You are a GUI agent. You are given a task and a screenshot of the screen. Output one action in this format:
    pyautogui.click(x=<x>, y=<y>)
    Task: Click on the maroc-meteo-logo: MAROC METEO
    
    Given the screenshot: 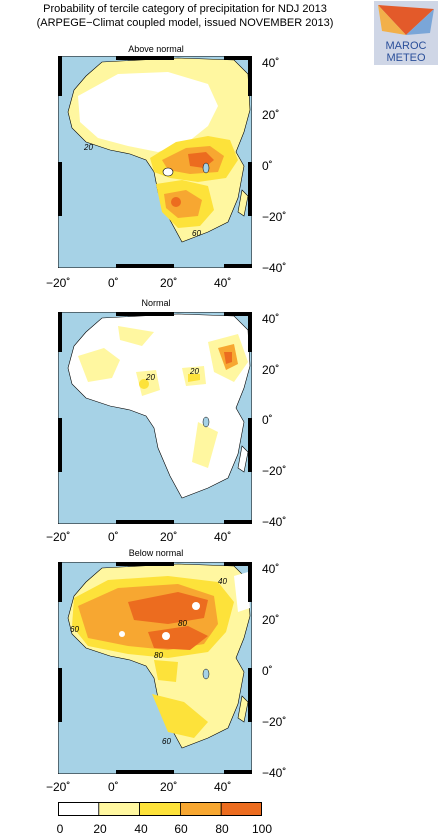 What is the action you would take?
    pyautogui.click(x=406, y=33)
    